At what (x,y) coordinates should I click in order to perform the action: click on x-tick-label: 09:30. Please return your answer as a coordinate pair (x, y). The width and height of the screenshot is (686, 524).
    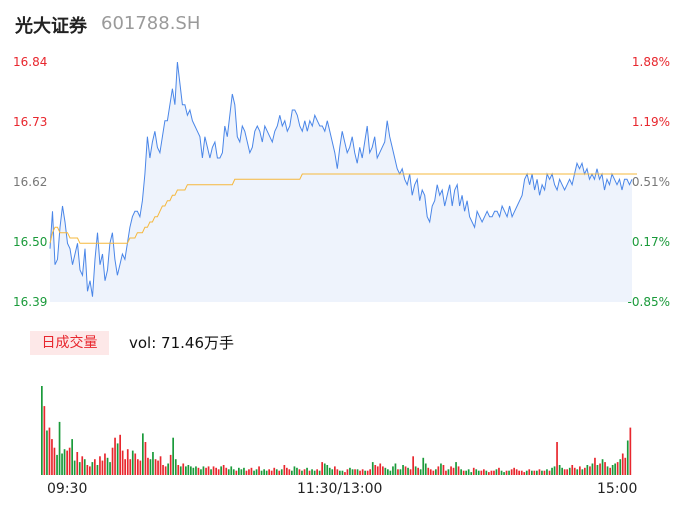
    Looking at the image, I should click on (67, 489).